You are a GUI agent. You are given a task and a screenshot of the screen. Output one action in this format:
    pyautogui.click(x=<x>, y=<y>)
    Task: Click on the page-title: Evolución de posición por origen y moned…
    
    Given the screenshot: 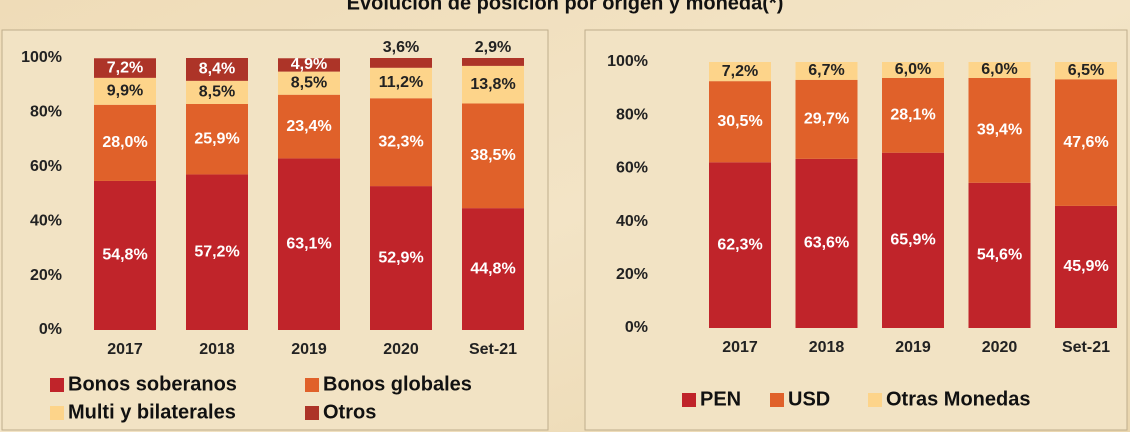 What is the action you would take?
    pyautogui.click(x=565, y=7)
    